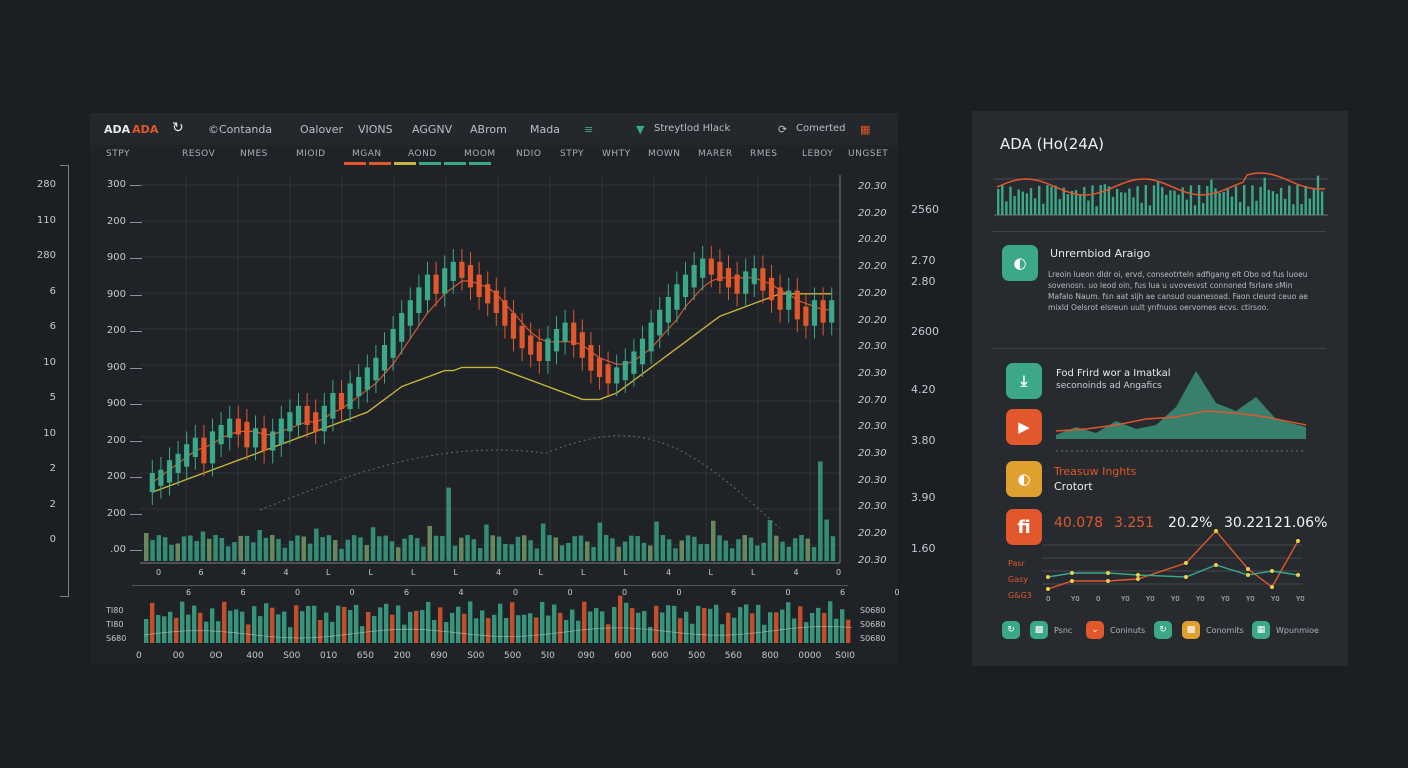  Describe the element at coordinates (488, 129) in the screenshot. I see `toolbar-item-4: ABrom` at that location.